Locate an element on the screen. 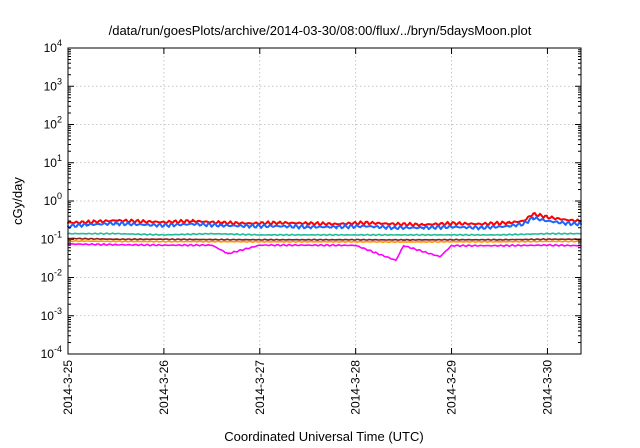  data-series-group is located at coordinates (324, 237).